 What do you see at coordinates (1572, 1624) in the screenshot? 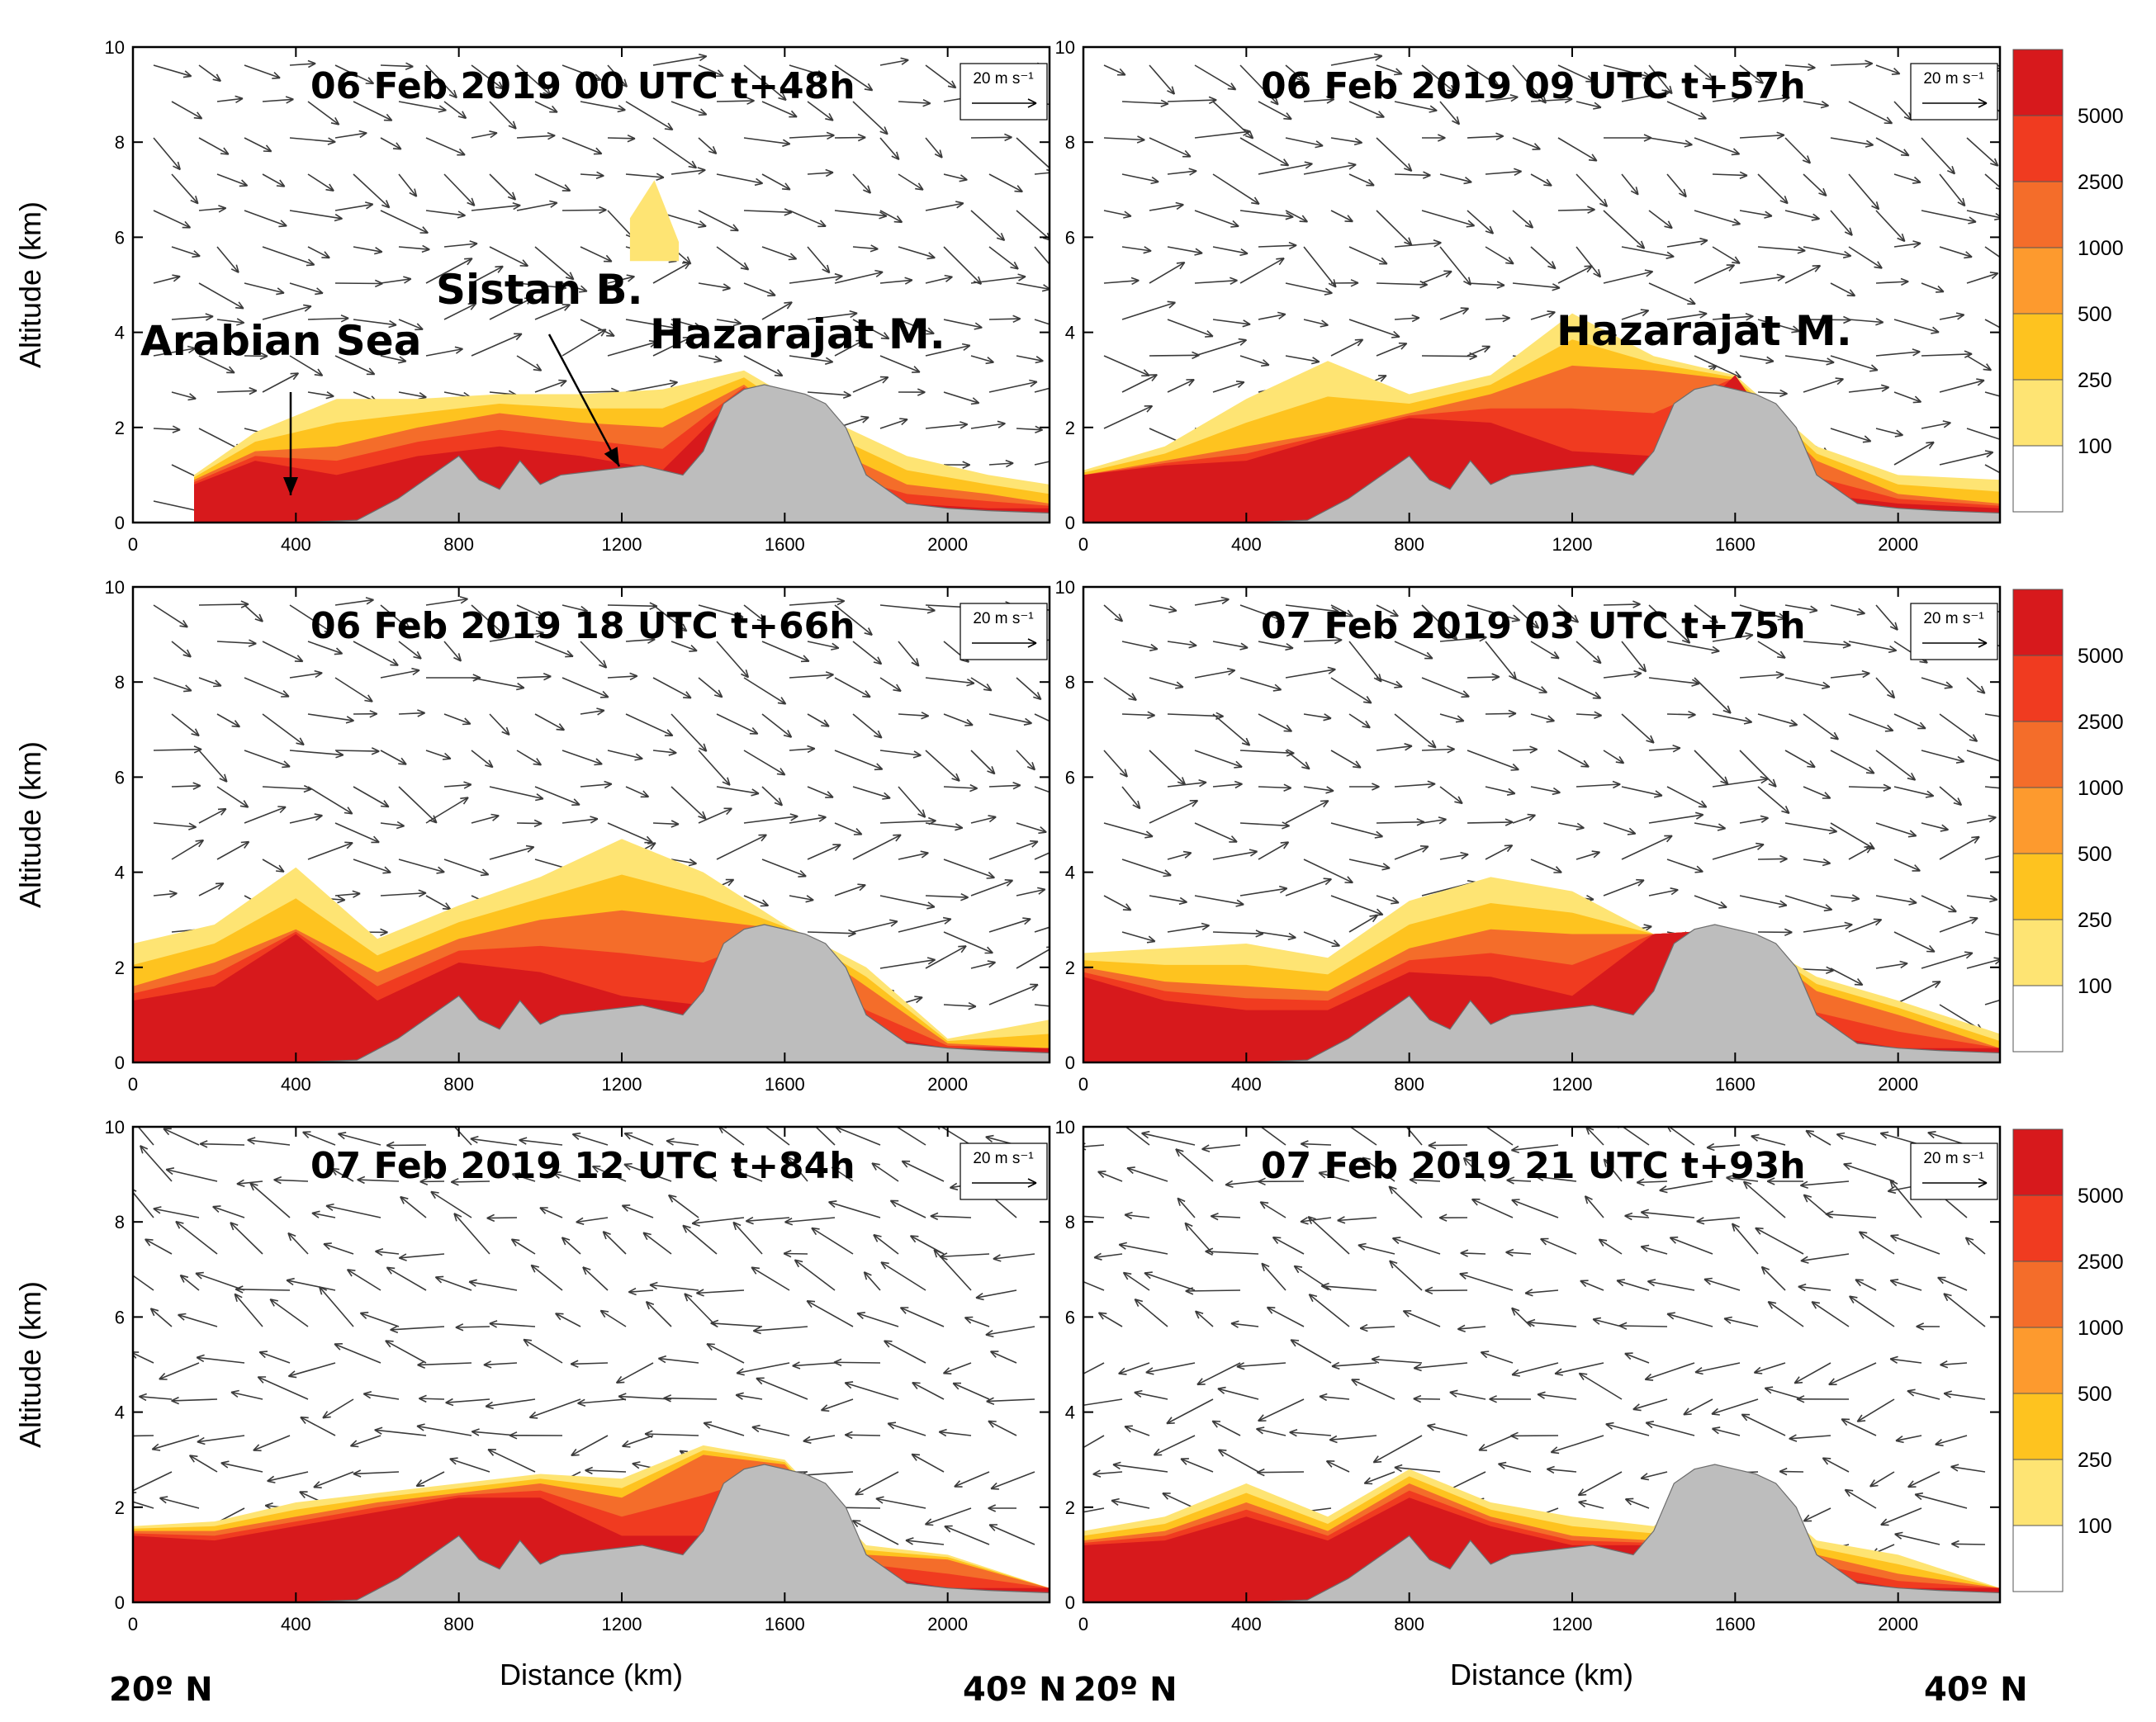
I see `x-tick-label: 1200` at bounding box center [1572, 1624].